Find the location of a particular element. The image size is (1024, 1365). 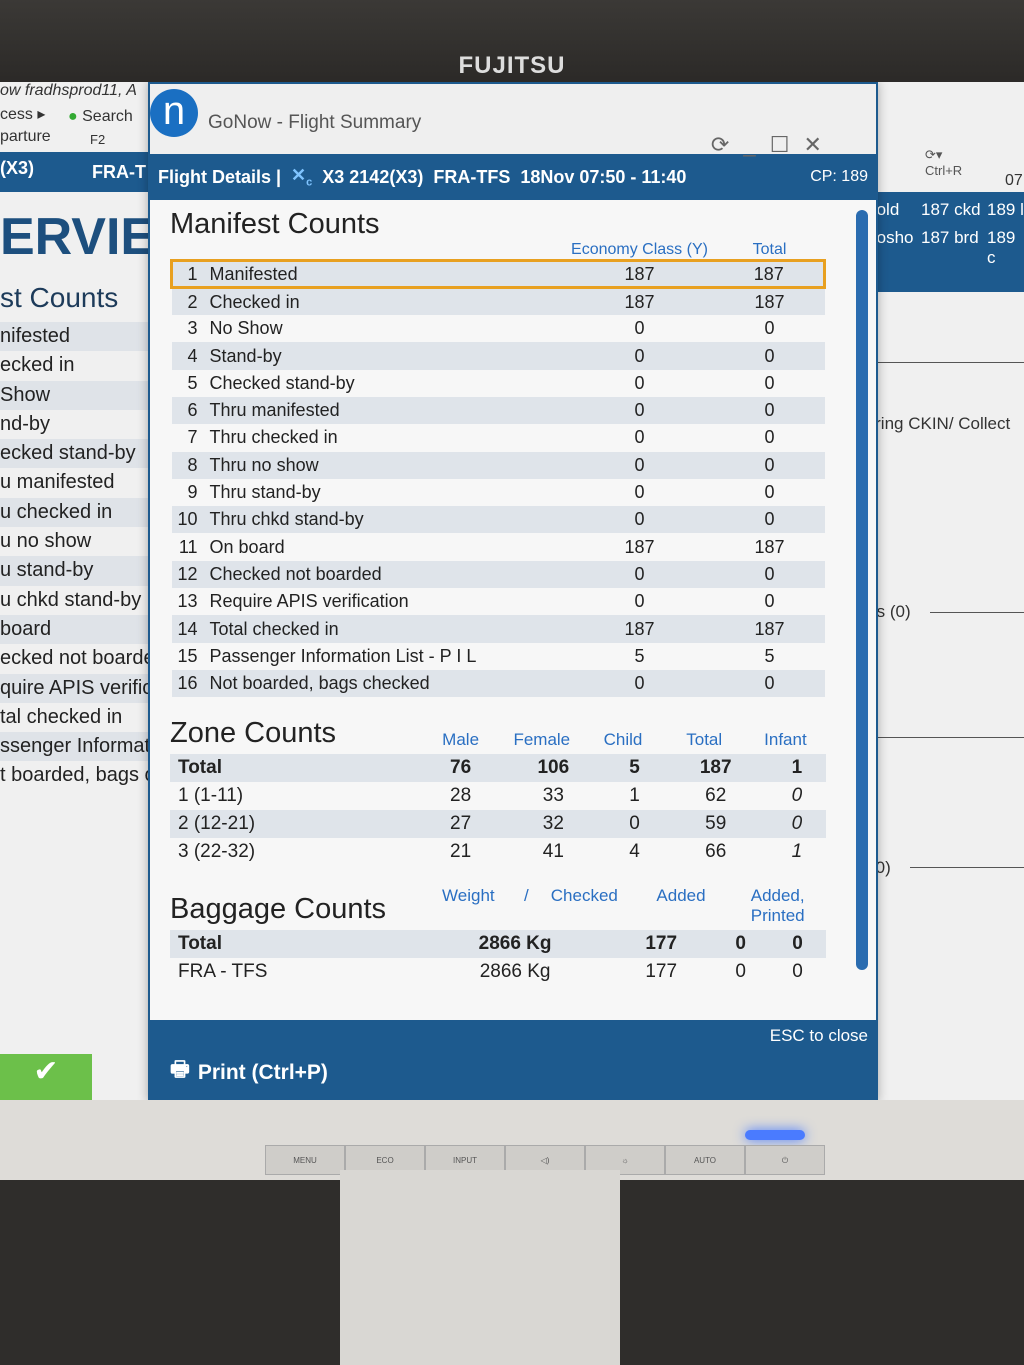

zone-value: 32 is located at coordinates (553, 824).